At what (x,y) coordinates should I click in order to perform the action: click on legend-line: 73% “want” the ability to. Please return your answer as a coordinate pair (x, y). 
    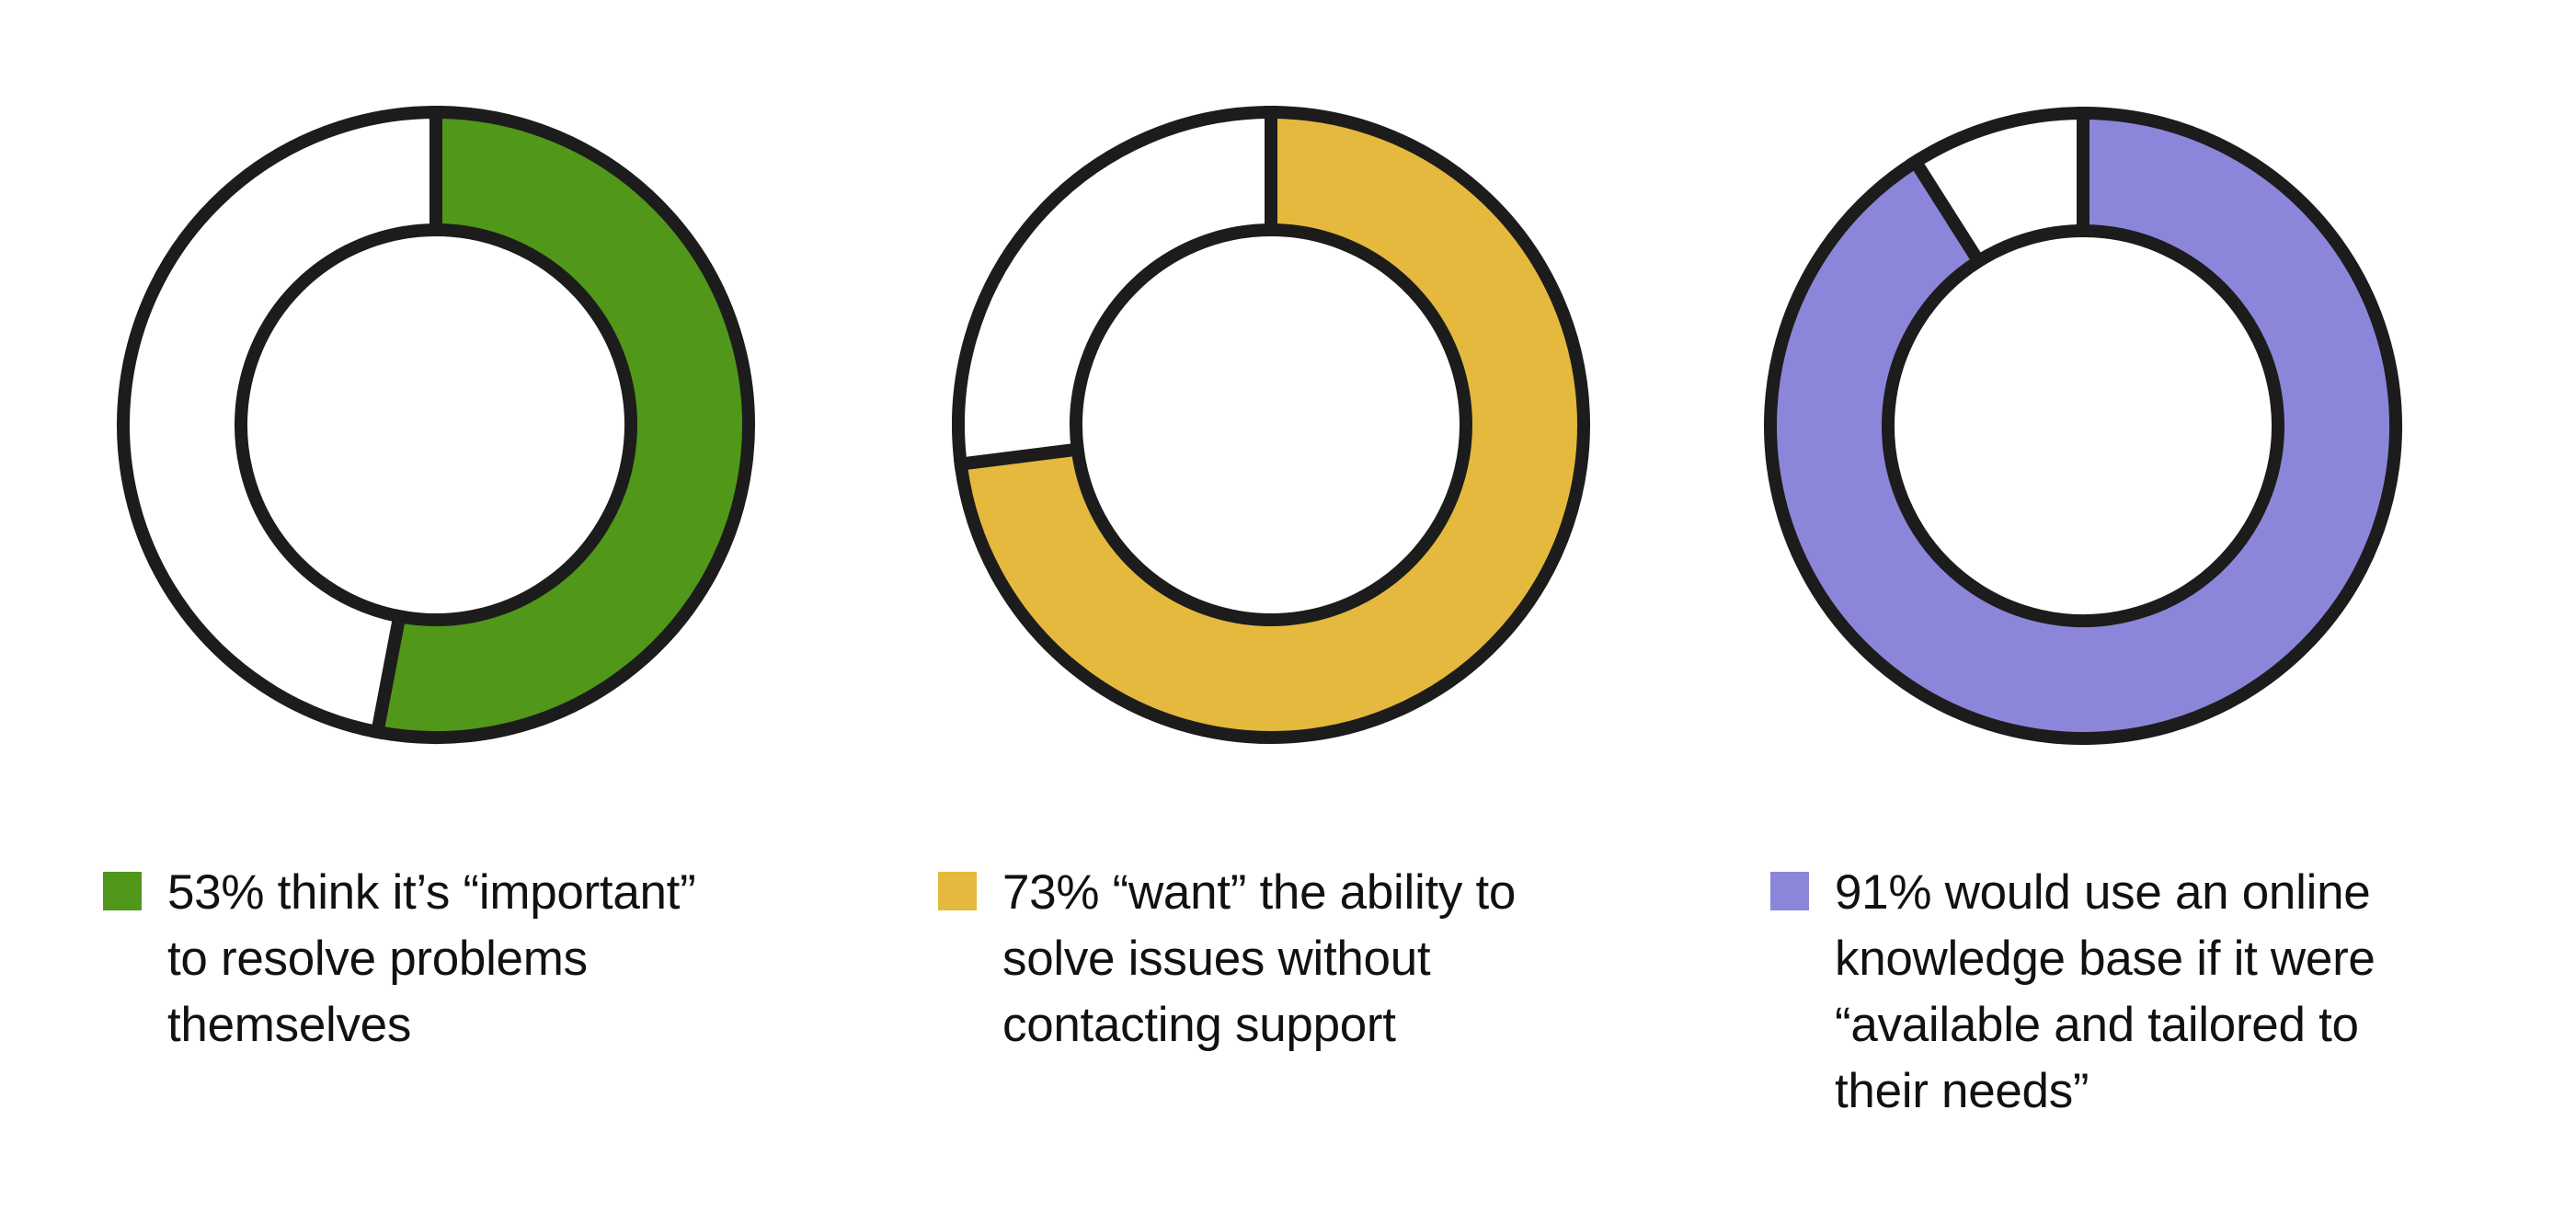
    Looking at the image, I should click on (1260, 892).